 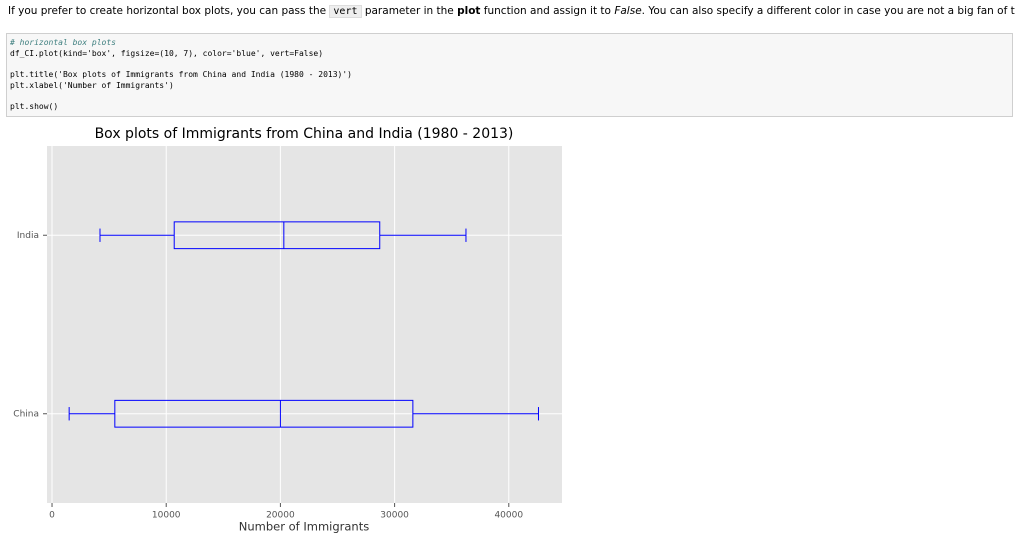 I want to click on intro-bold: plot, so click(x=469, y=11).